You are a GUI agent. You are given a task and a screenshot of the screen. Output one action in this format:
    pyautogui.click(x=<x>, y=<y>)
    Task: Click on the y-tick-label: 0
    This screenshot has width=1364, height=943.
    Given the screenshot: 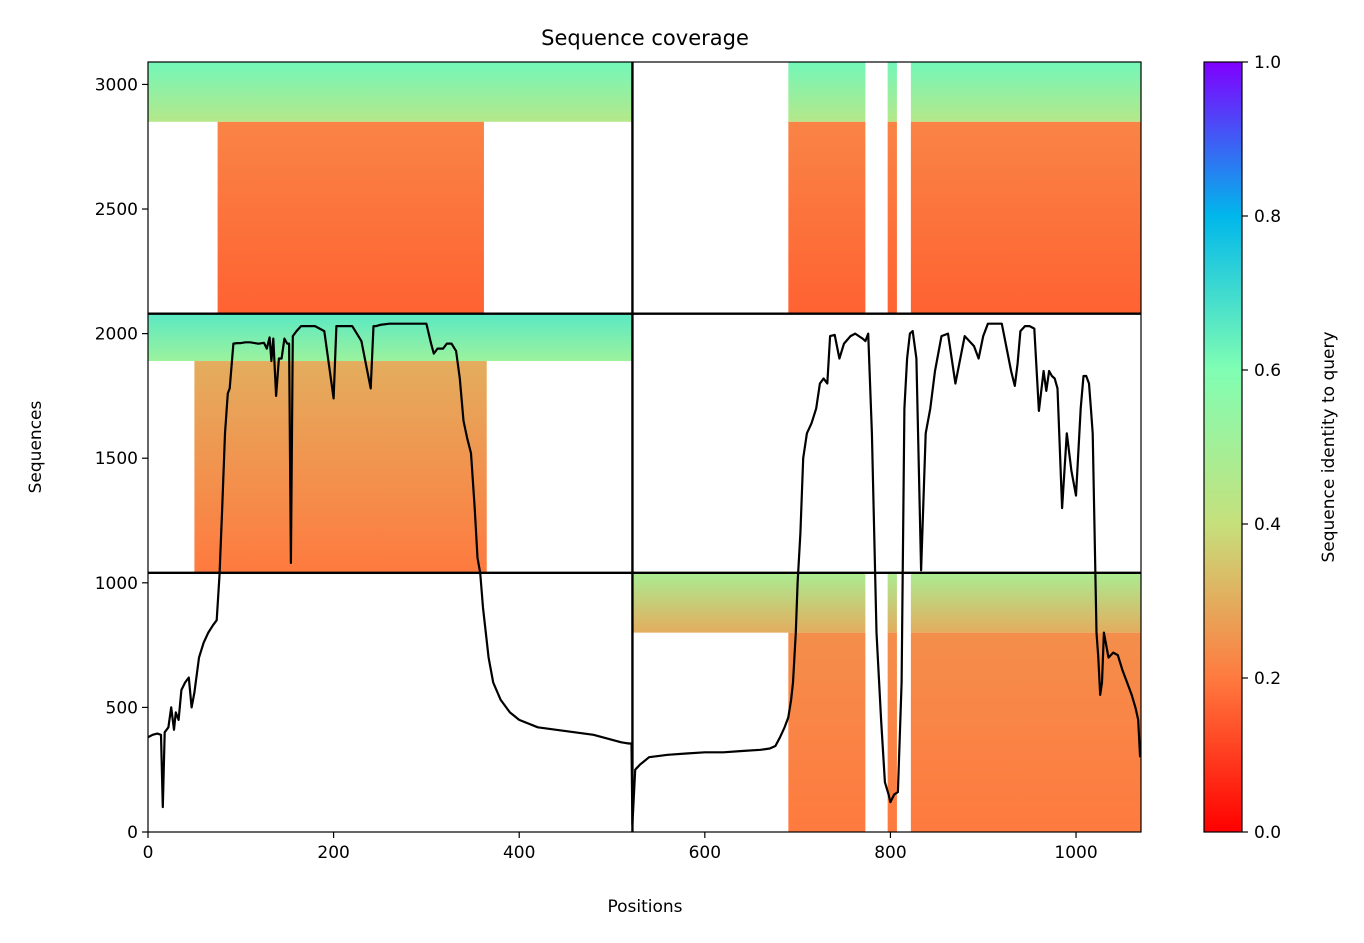 What is the action you would take?
    pyautogui.click(x=132, y=833)
    